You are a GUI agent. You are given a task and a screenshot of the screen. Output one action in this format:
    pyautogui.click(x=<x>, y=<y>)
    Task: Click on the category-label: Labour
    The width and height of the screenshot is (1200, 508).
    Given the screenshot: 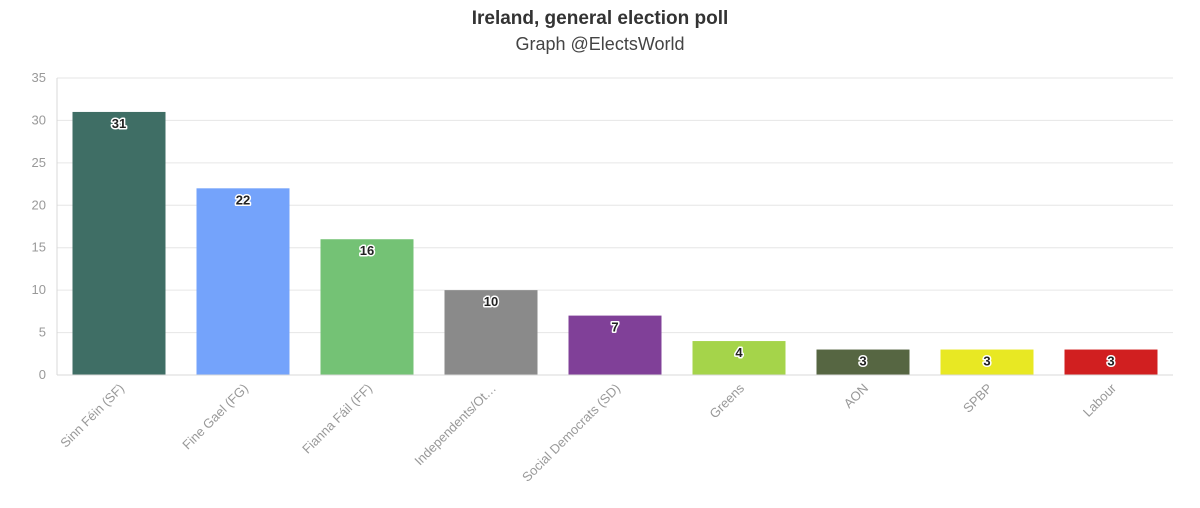 What is the action you would take?
    pyautogui.click(x=1100, y=400)
    